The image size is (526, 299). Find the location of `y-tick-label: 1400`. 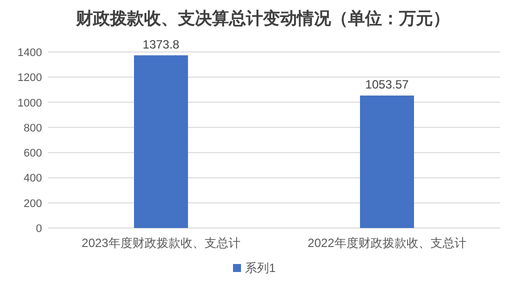

y-tick-label: 1400 is located at coordinates (30, 53).